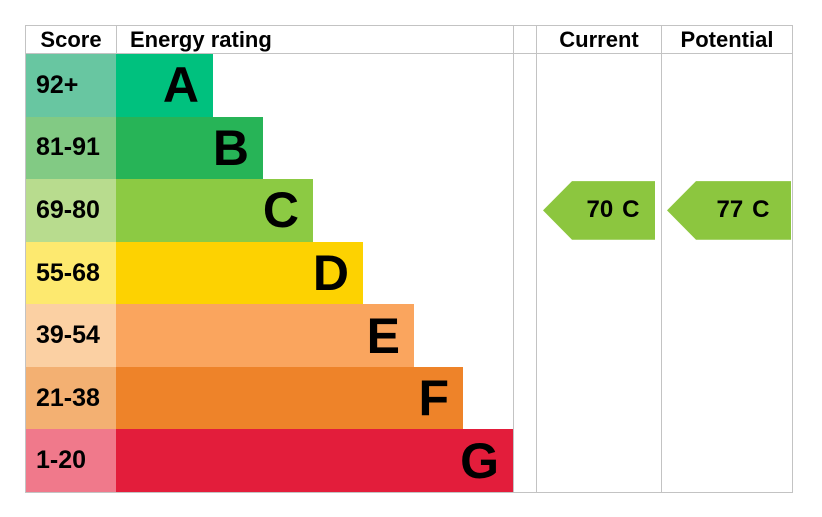 The image size is (822, 517). What do you see at coordinates (71, 39) in the screenshot?
I see `score-column-header: Score` at bounding box center [71, 39].